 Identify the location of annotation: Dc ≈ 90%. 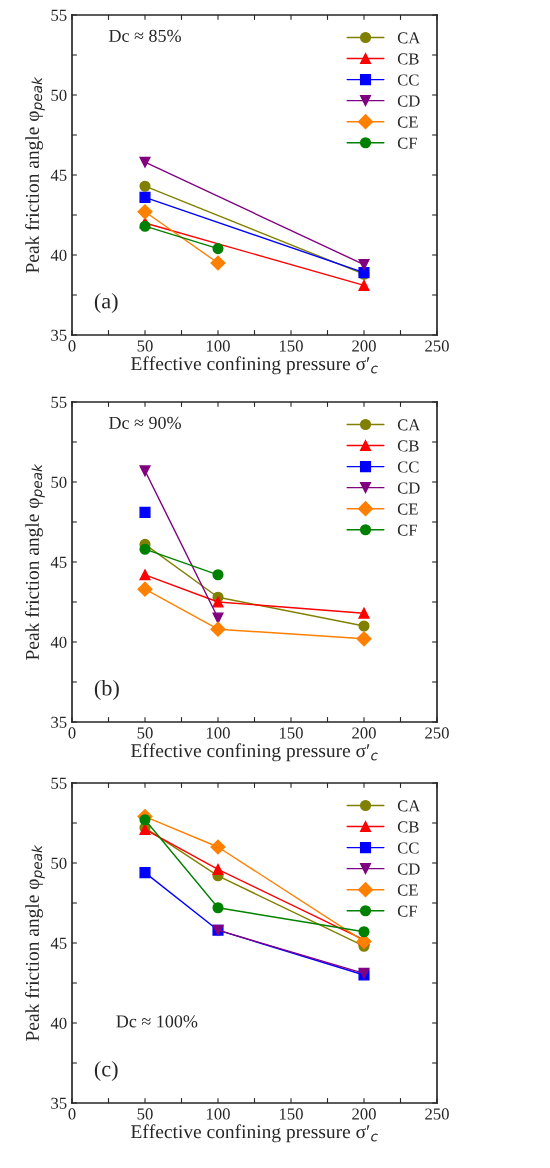
(145, 422).